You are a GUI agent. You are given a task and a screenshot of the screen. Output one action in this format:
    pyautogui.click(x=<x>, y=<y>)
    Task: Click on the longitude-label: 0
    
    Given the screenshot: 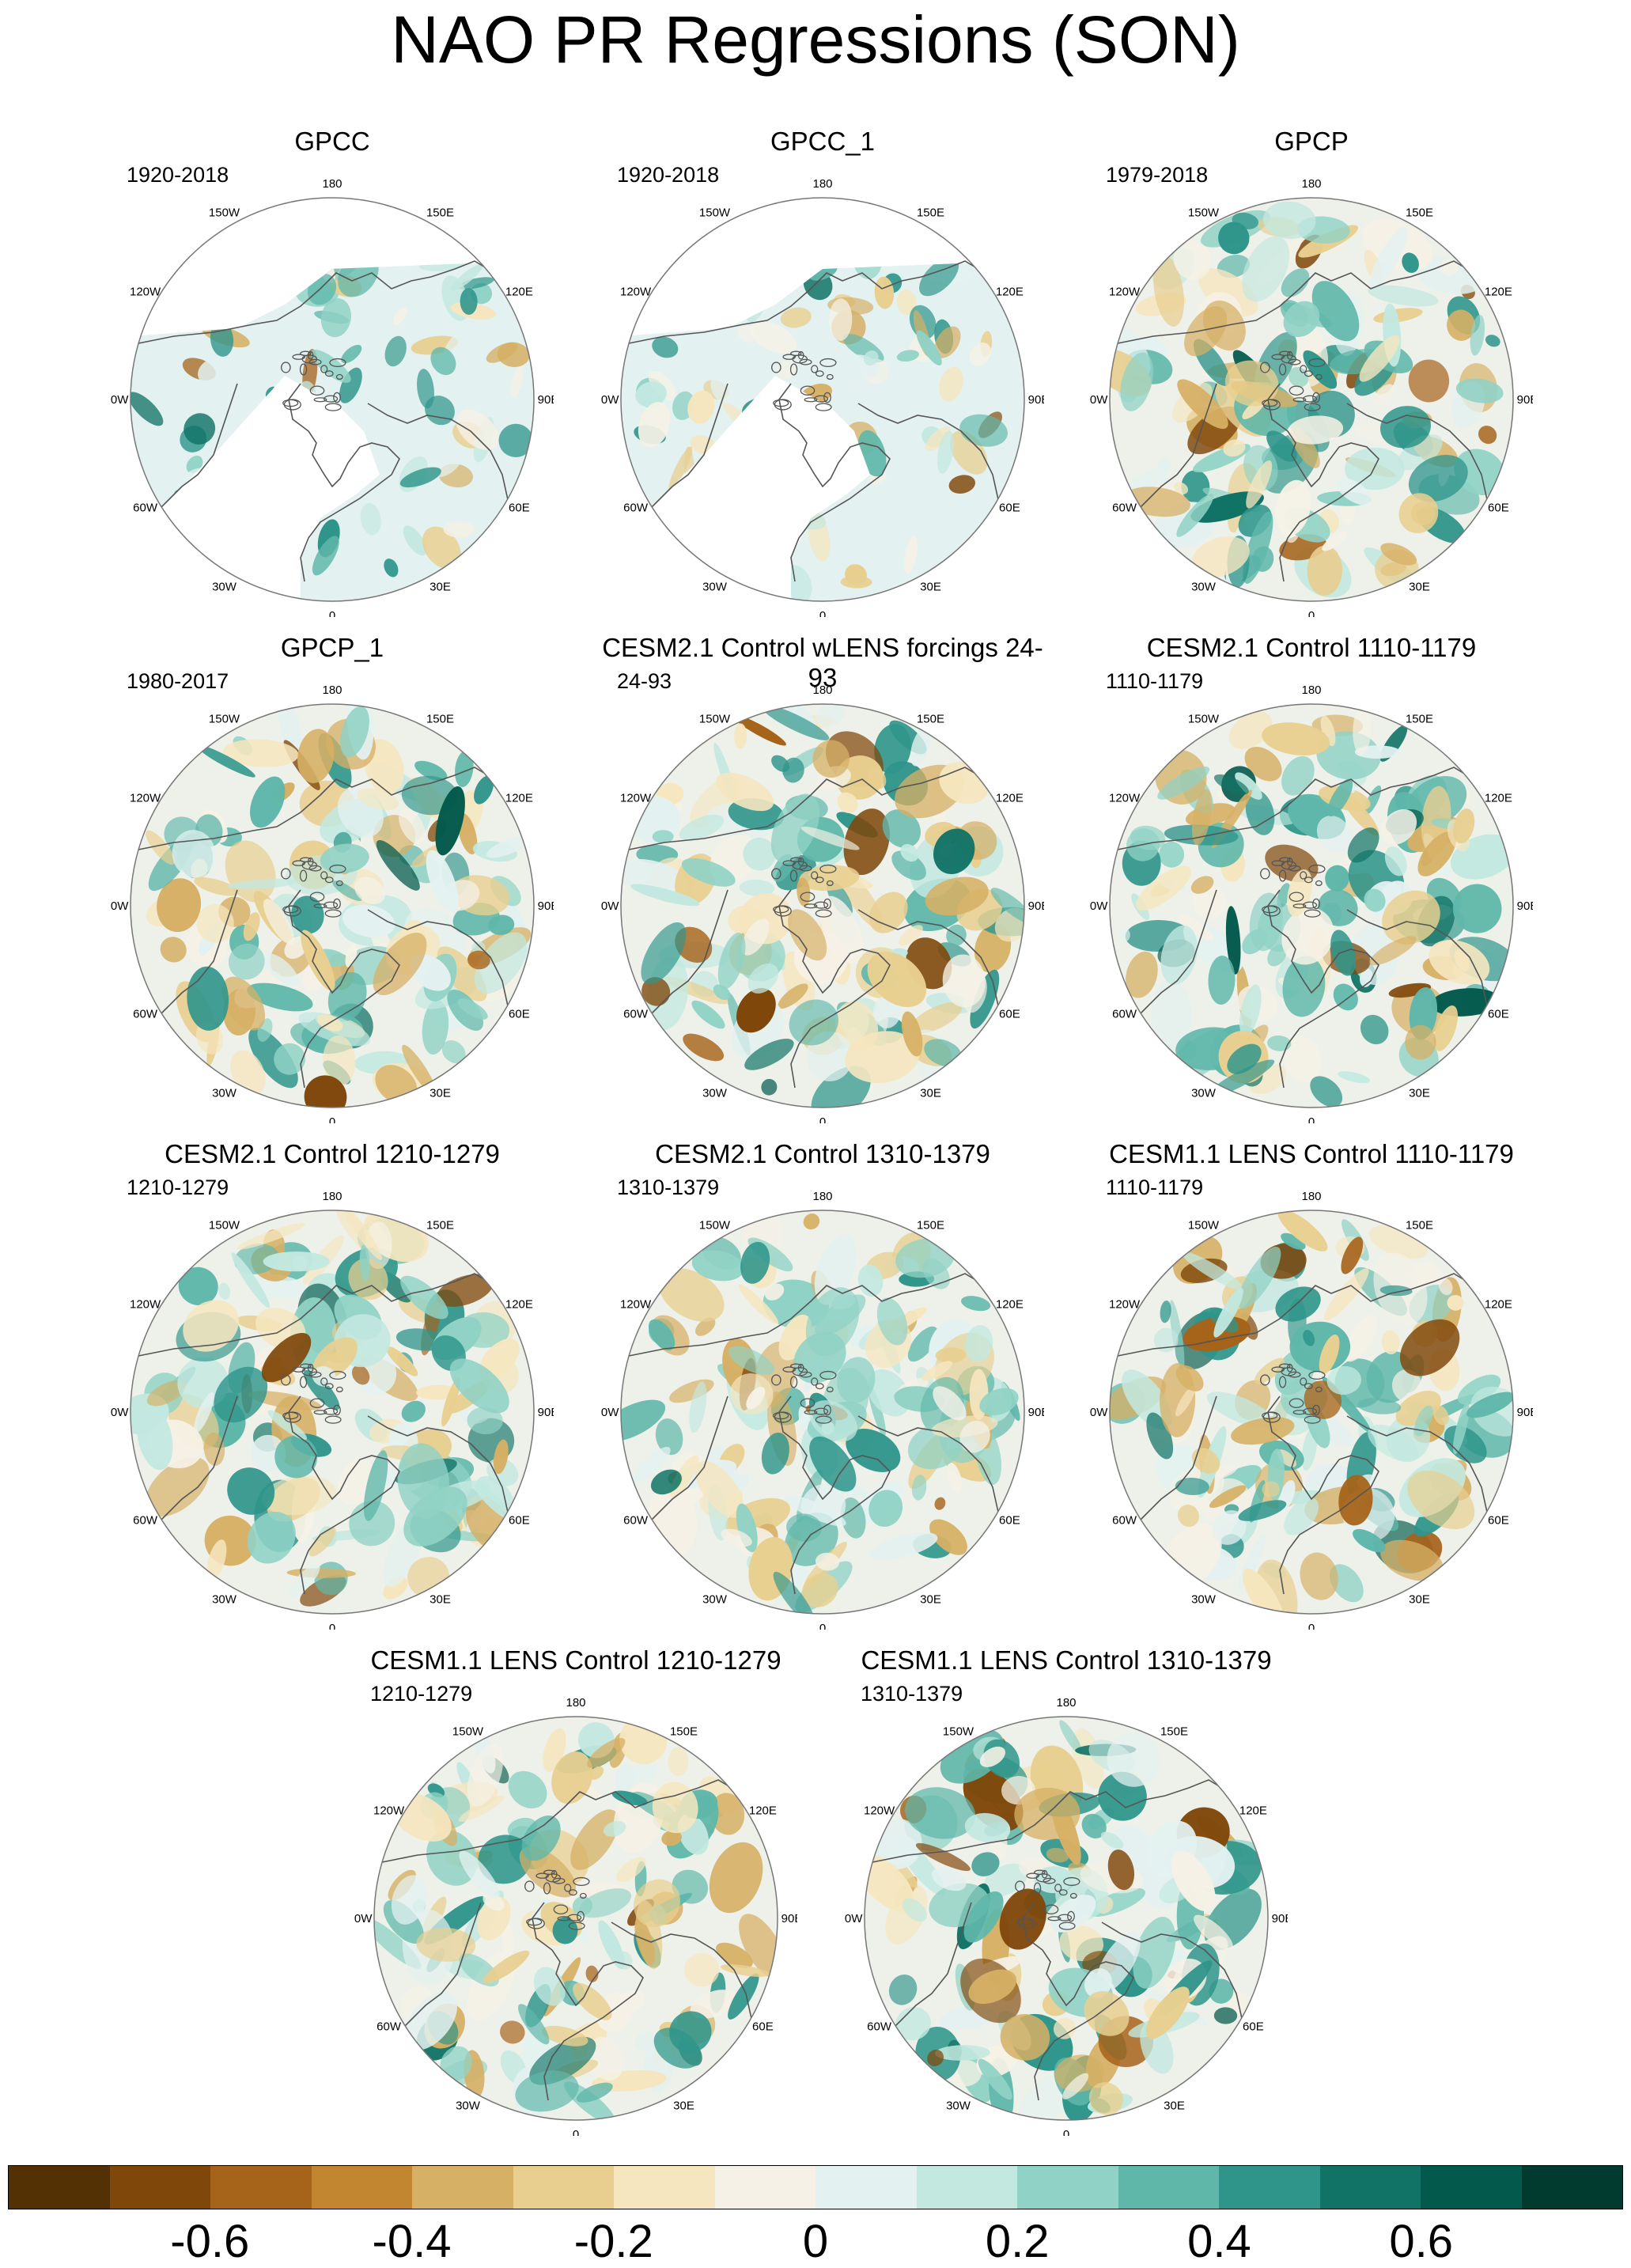 What is the action you would take?
    pyautogui.click(x=576, y=2132)
    